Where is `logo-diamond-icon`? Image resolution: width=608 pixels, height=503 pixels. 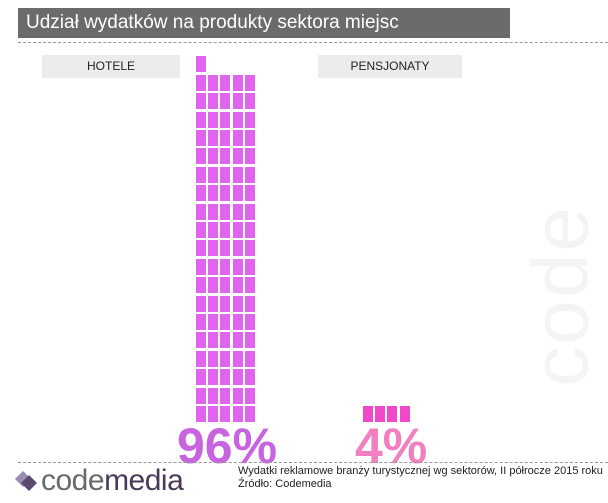 logo-diamond-icon is located at coordinates (26, 481).